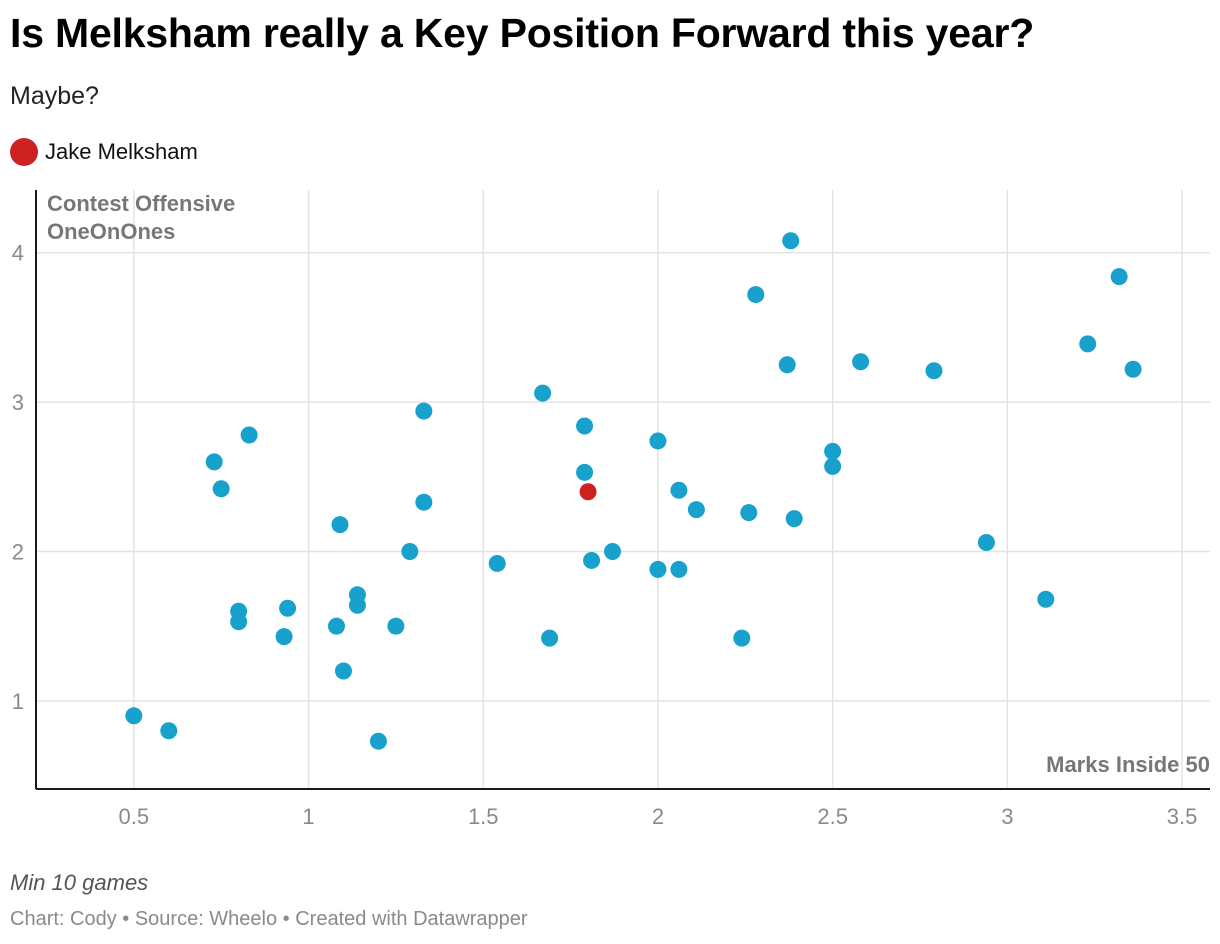 The width and height of the screenshot is (1220, 944). What do you see at coordinates (121, 151) in the screenshot?
I see `legend-label: Jake Melksham` at bounding box center [121, 151].